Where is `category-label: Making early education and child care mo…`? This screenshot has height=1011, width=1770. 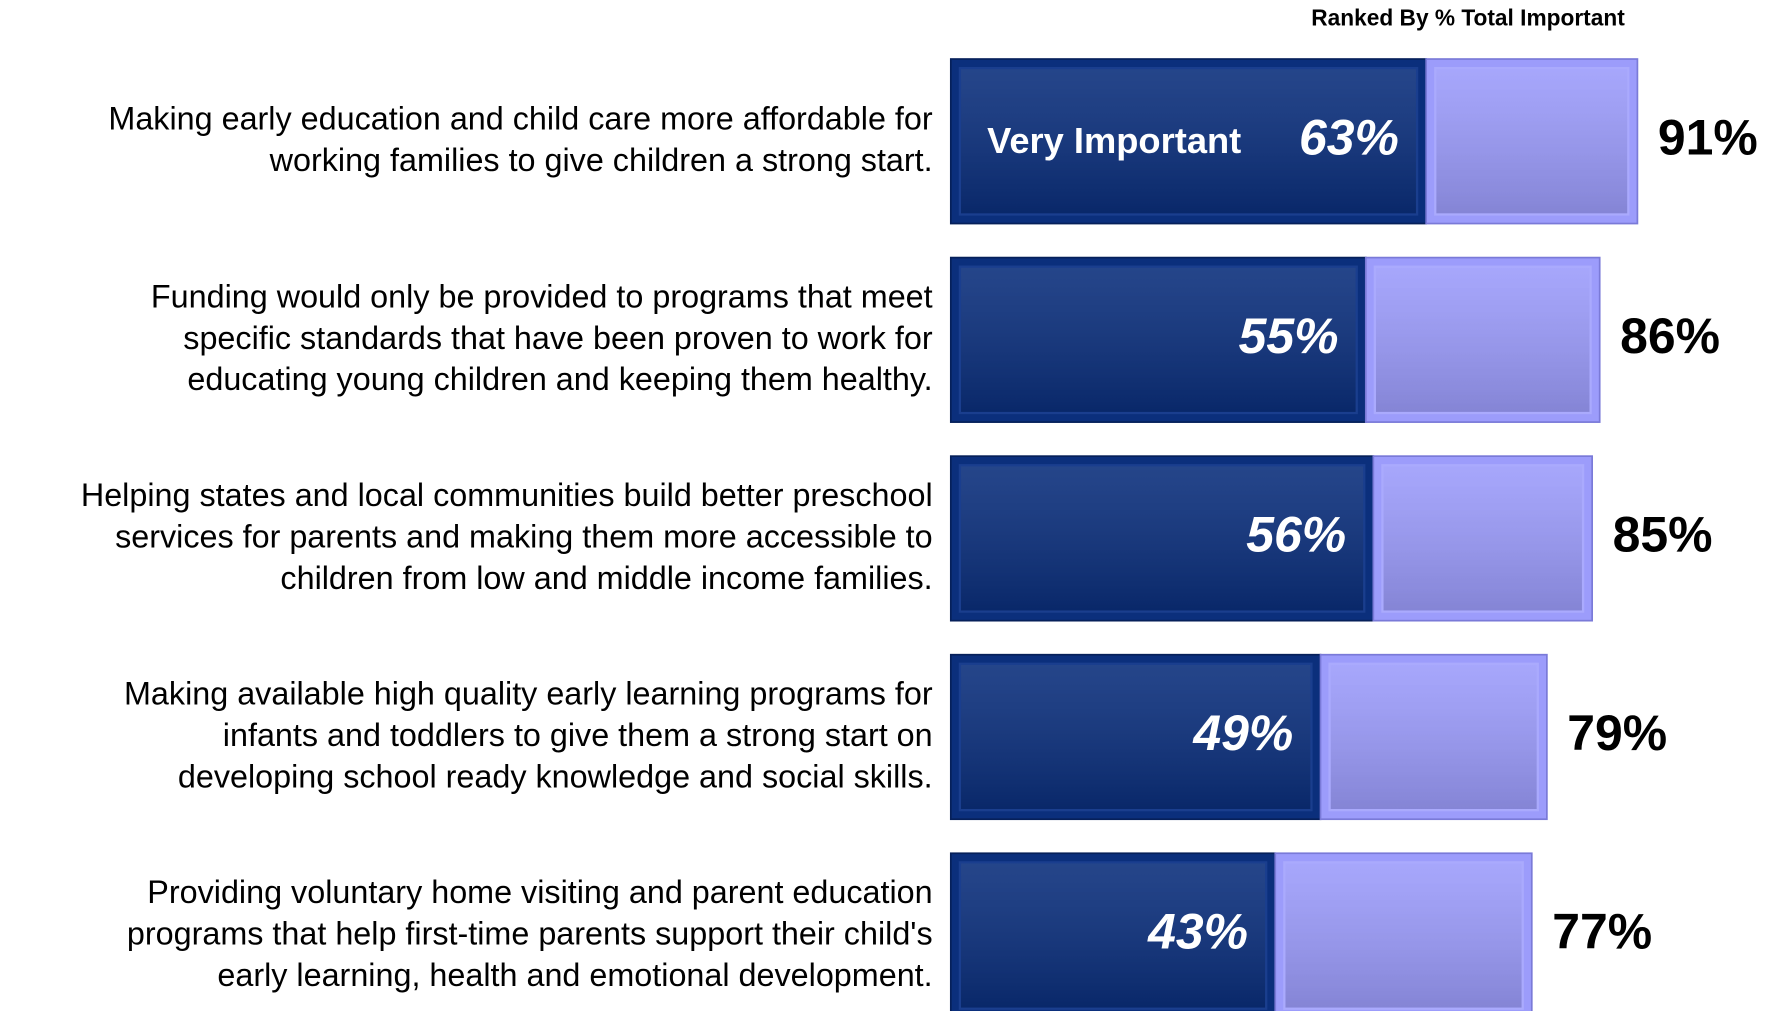 category-label: Making early education and child care mo… is located at coordinates (520, 138).